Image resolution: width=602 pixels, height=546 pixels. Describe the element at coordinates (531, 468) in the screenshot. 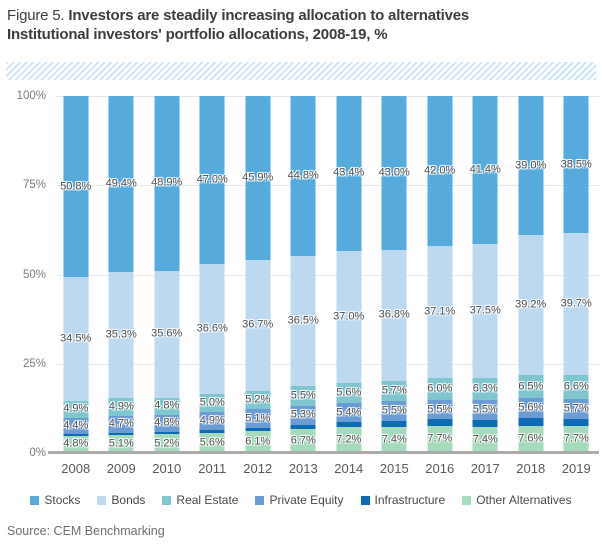

I see `x-axis-label-2018: 2018` at that location.